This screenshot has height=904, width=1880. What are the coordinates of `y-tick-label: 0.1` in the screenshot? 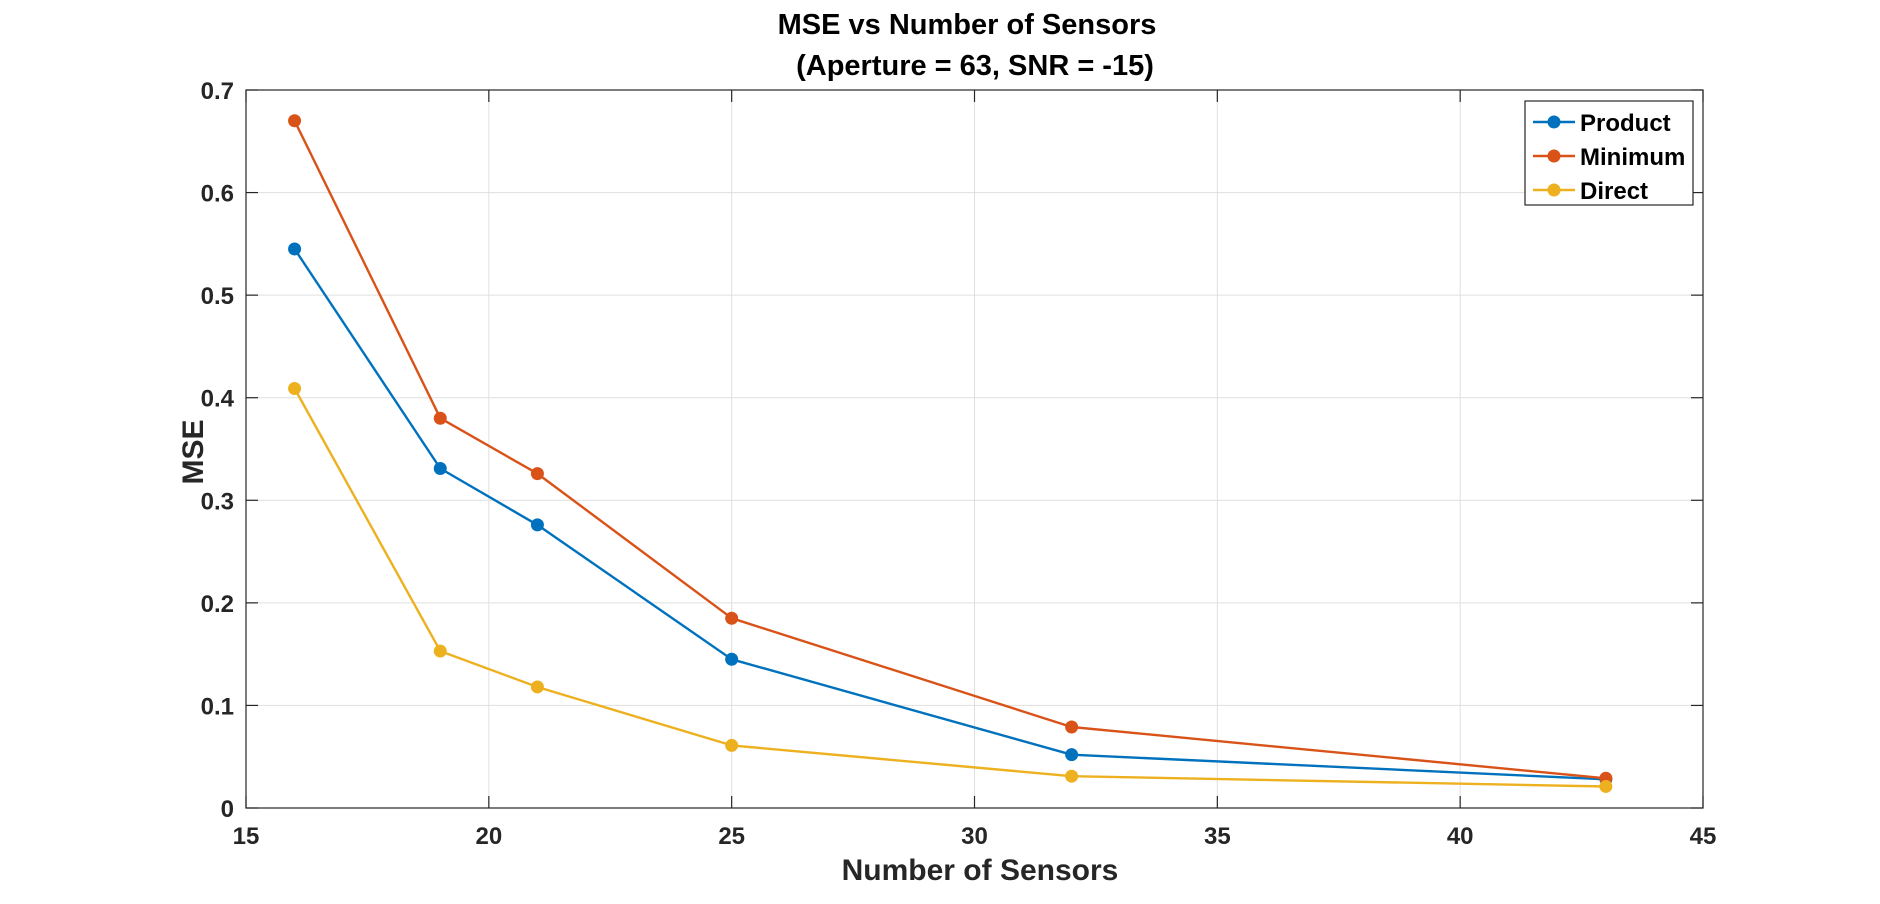 It's located at (217, 706).